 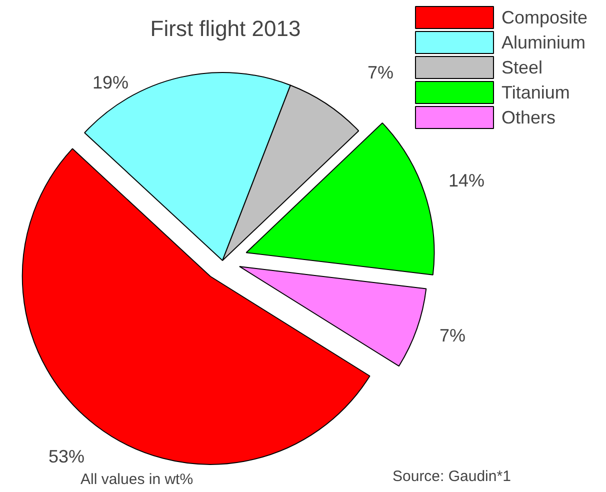 What do you see at coordinates (225, 28) in the screenshot?
I see `text: First flight 2013` at bounding box center [225, 28].